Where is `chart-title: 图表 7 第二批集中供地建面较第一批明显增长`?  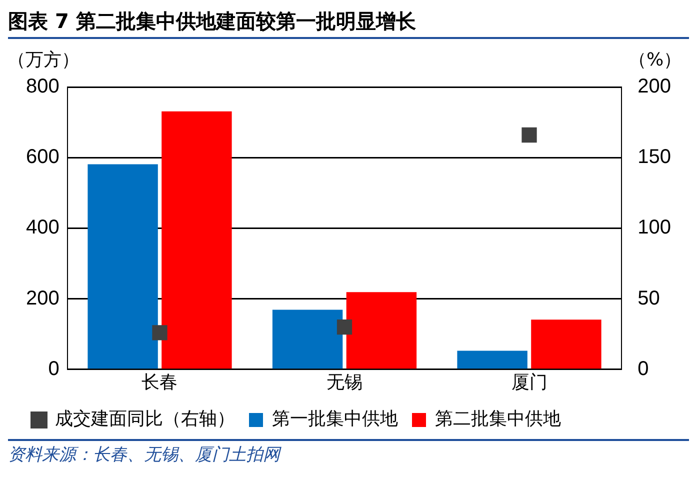 chart-title: 图表 7 第二批集中供地建面较第一批明显增长 is located at coordinates (348, 23).